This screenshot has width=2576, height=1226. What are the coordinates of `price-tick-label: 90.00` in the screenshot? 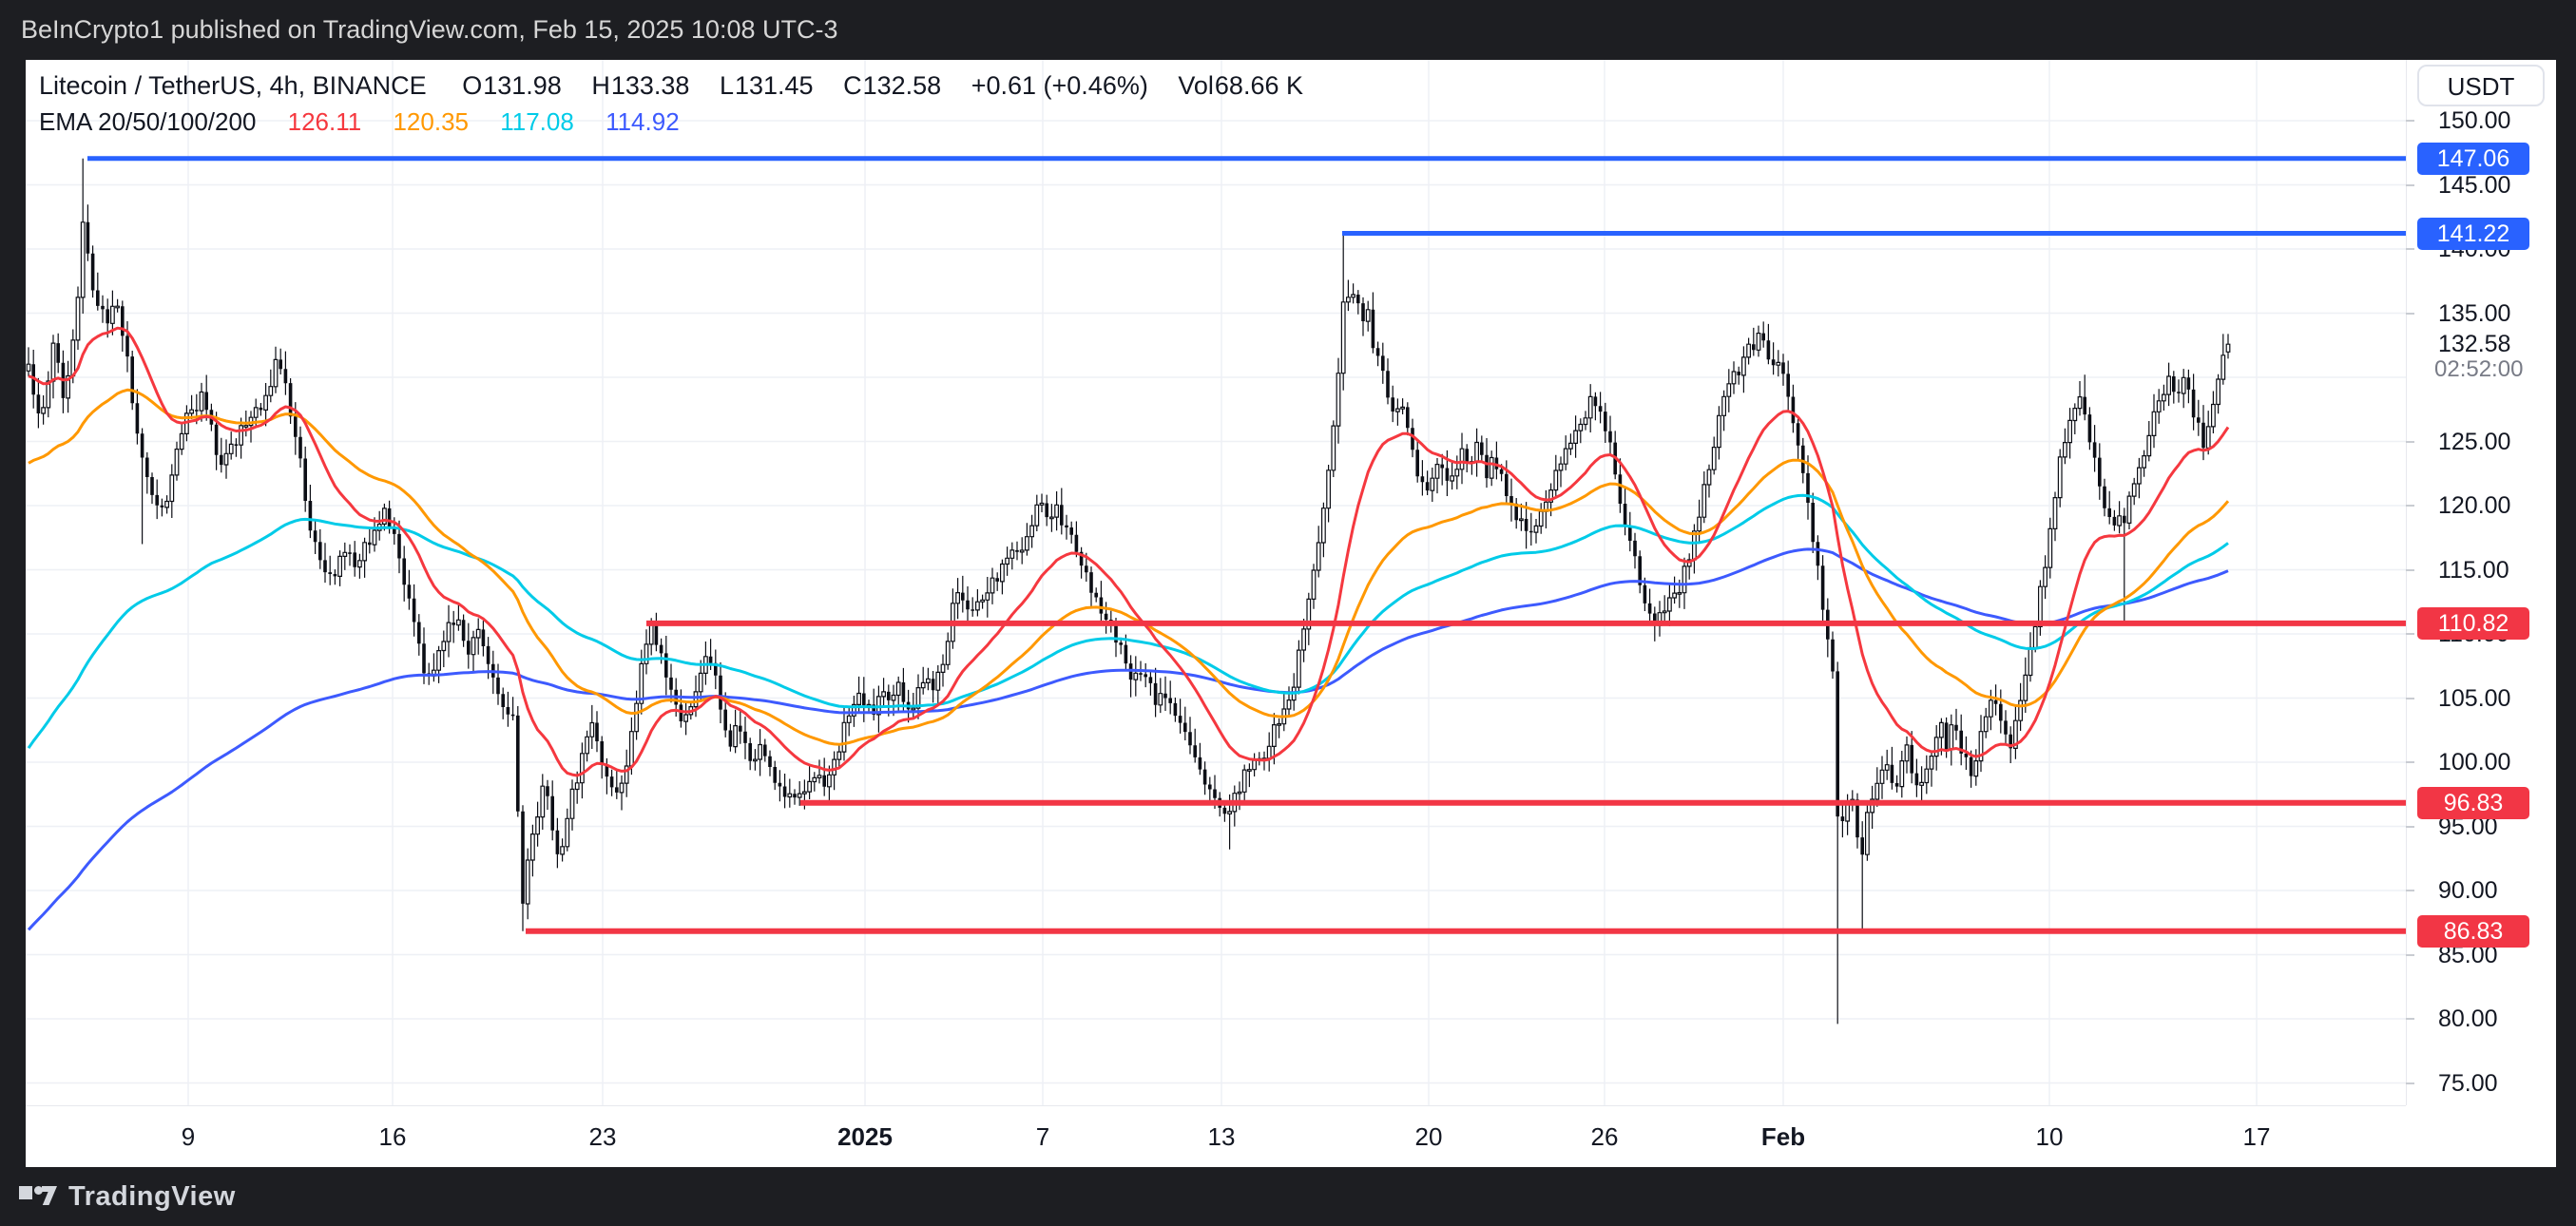 It's located at (2468, 891).